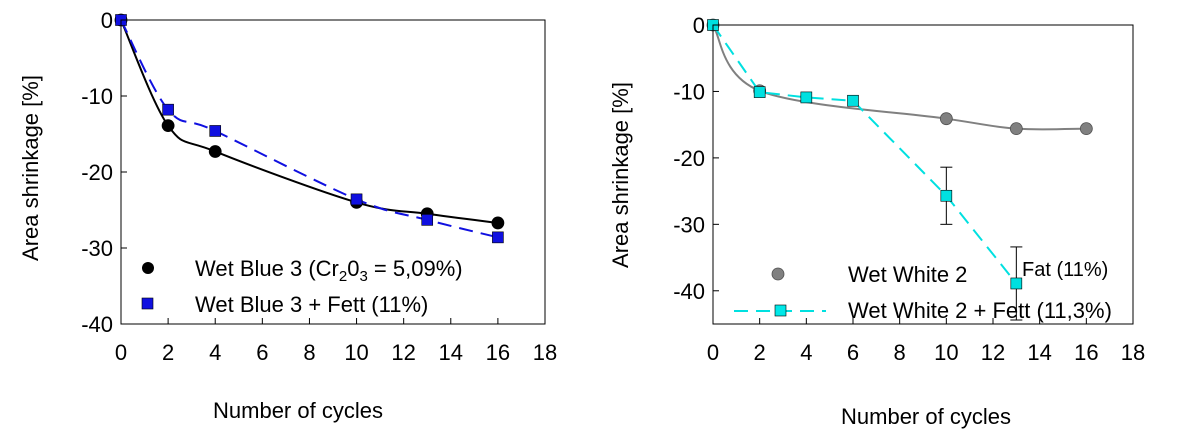 The height and width of the screenshot is (432, 1195). I want to click on left-legend-entry-1-sub1: 2, so click(343, 276).